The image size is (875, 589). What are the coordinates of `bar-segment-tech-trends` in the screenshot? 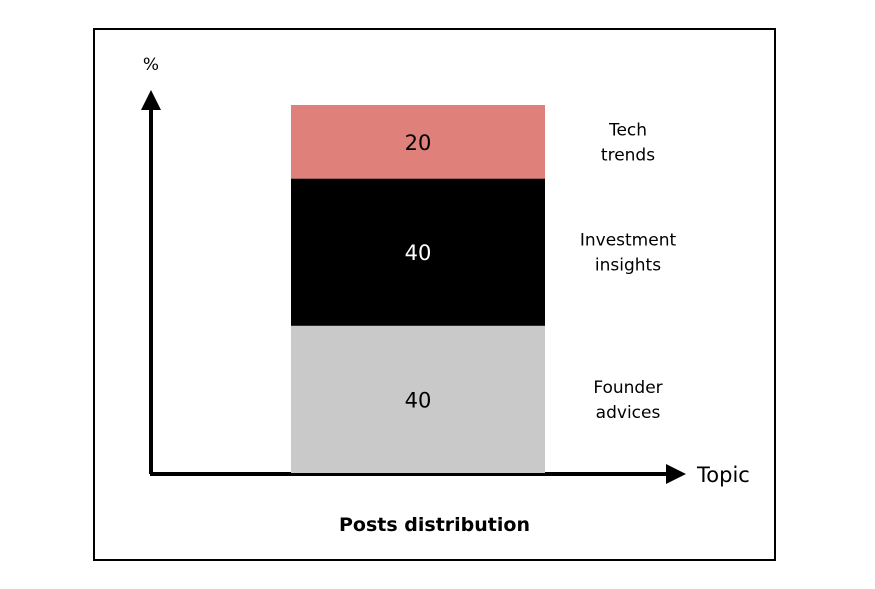 It's located at (418, 142).